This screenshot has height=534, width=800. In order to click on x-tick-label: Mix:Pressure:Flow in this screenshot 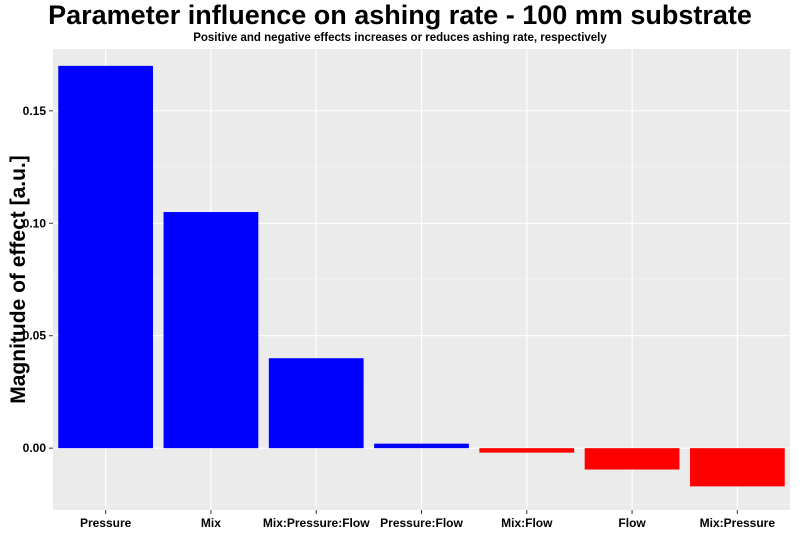, I will do `click(316, 523)`.